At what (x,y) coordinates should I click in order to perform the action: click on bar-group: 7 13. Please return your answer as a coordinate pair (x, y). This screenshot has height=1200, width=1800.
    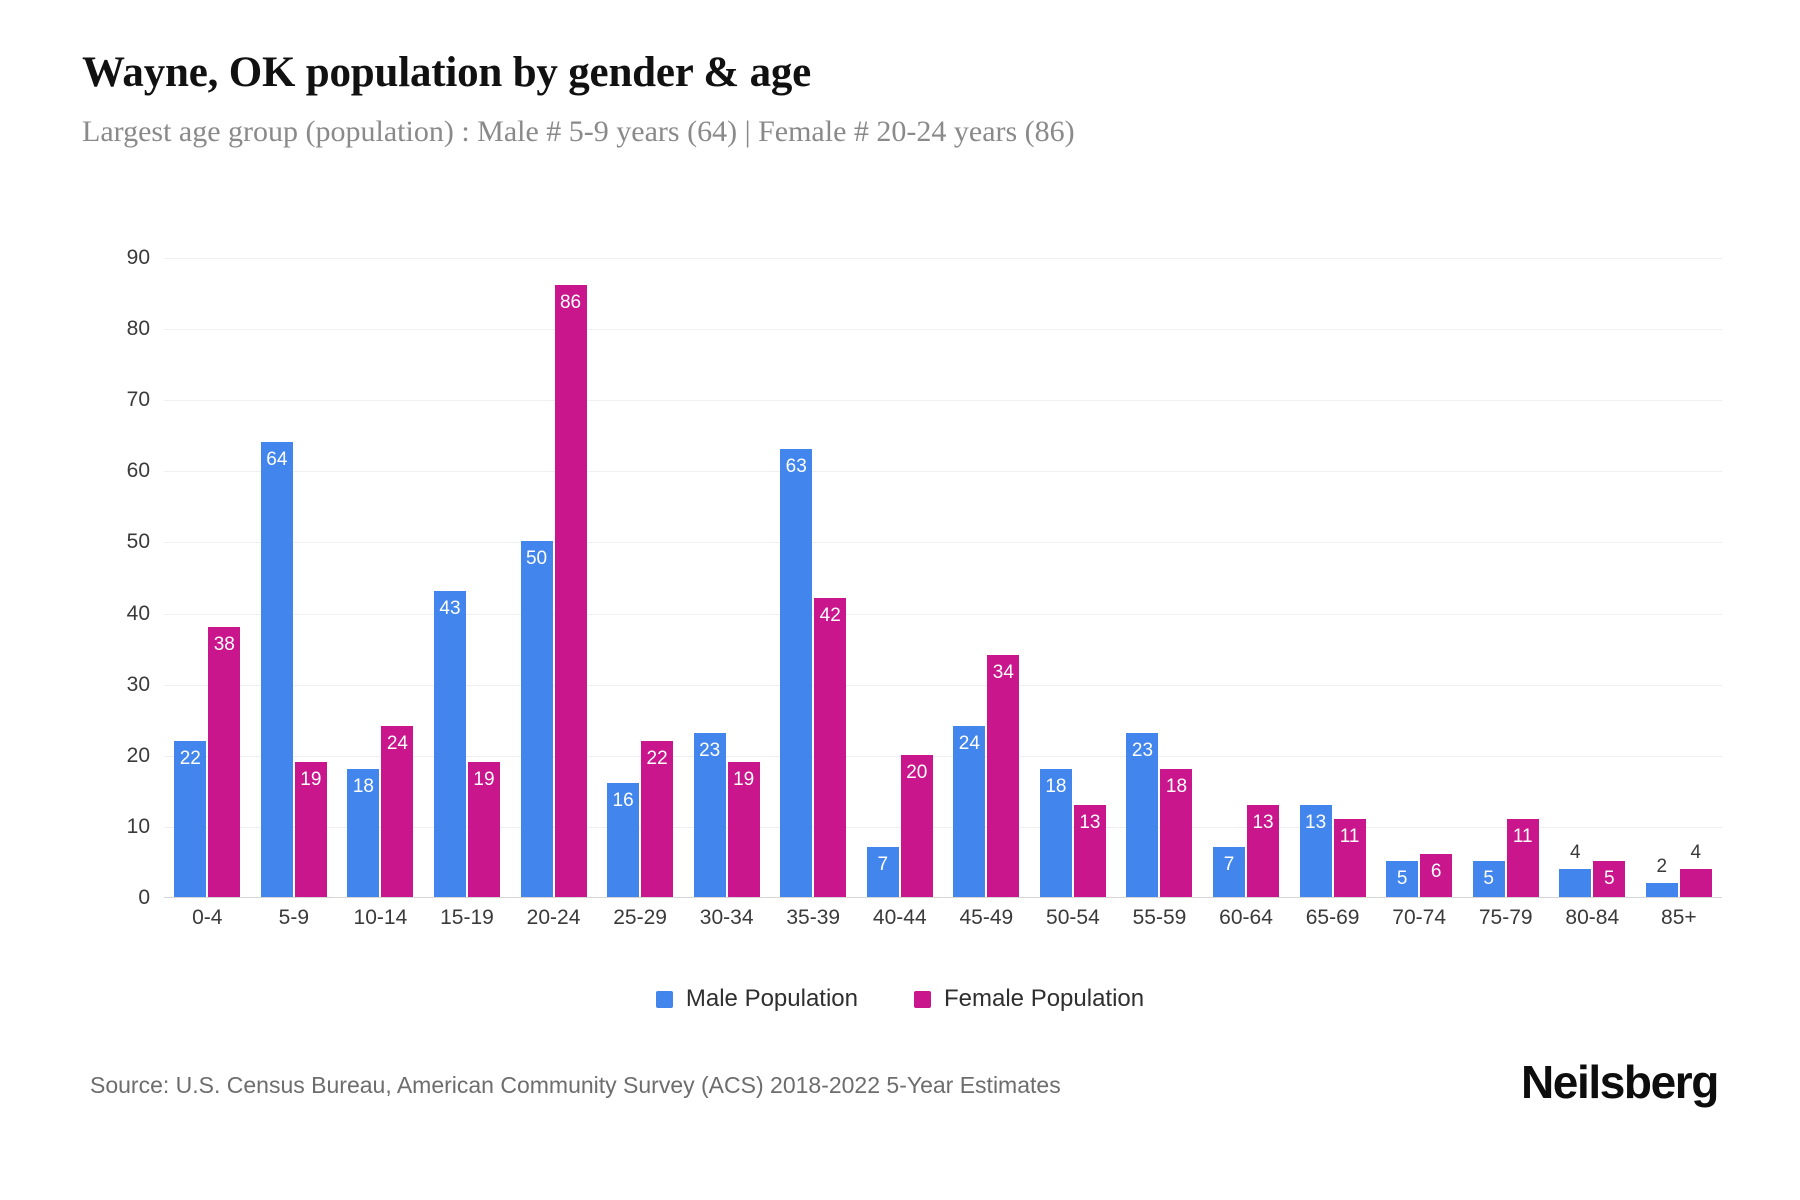
    Looking at the image, I should click on (1246, 577).